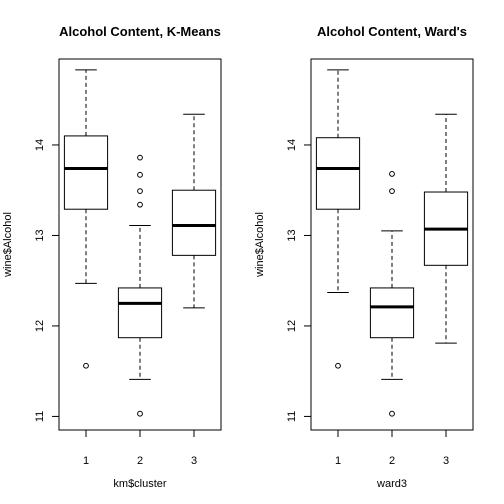 This screenshot has width=504, height=504. What do you see at coordinates (391, 484) in the screenshot?
I see `x-axis-label: ward3` at bounding box center [391, 484].